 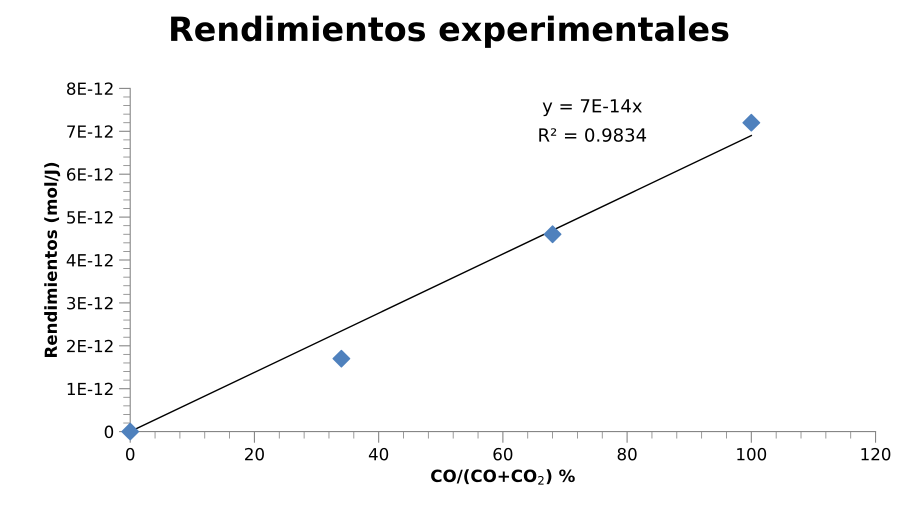 I want to click on y-tick-label: 8E-12, so click(x=90, y=88).